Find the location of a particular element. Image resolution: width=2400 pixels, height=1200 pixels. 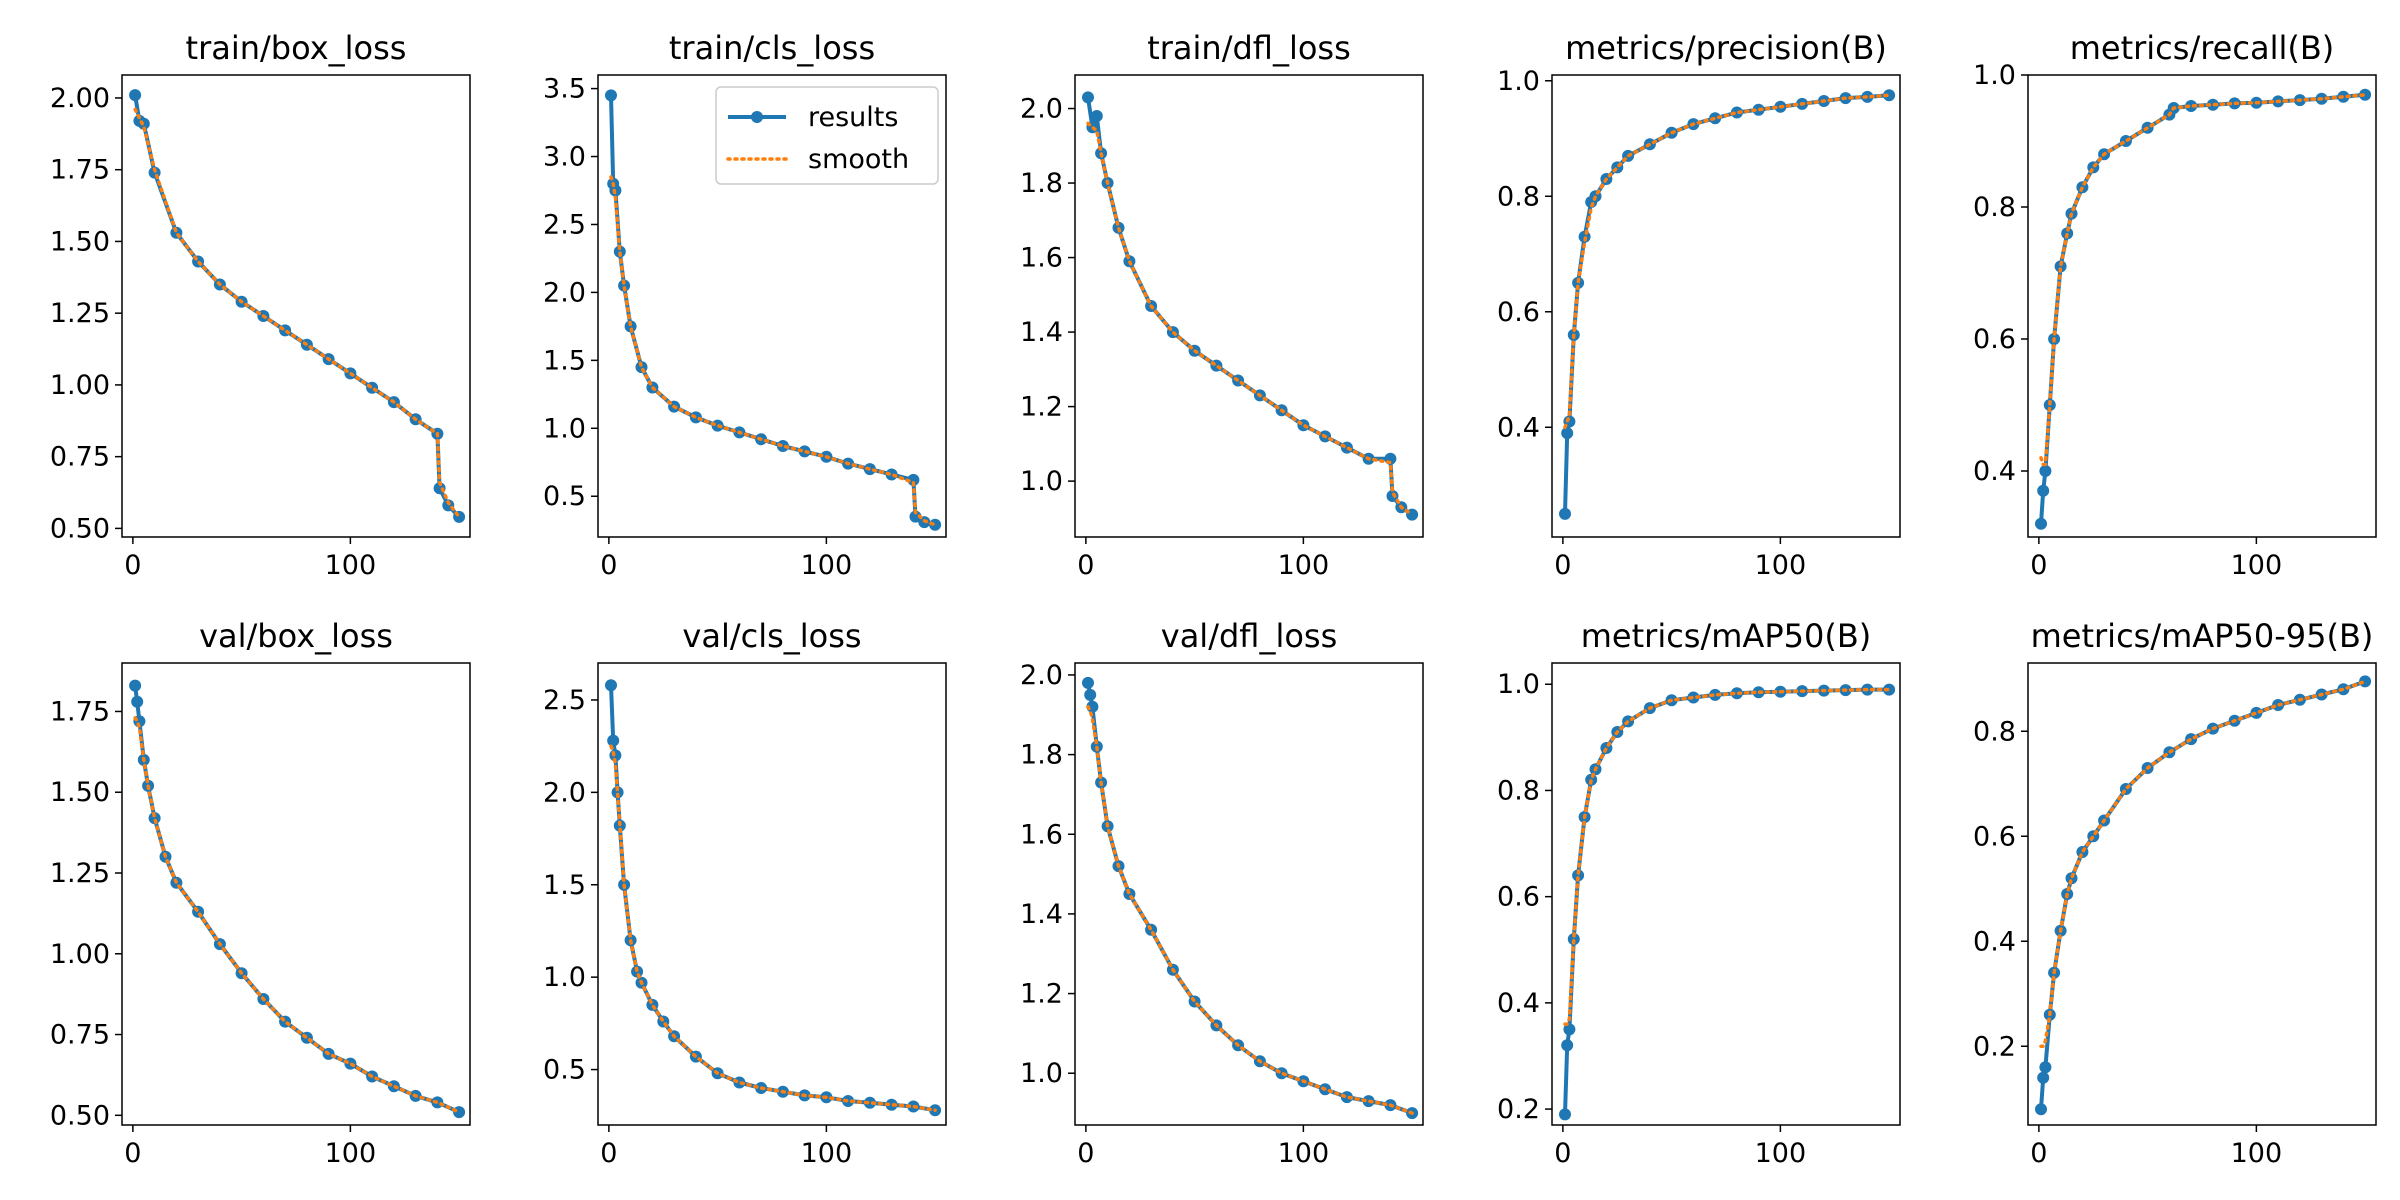

y-tick-label: 1.6 is located at coordinates (1041, 258).